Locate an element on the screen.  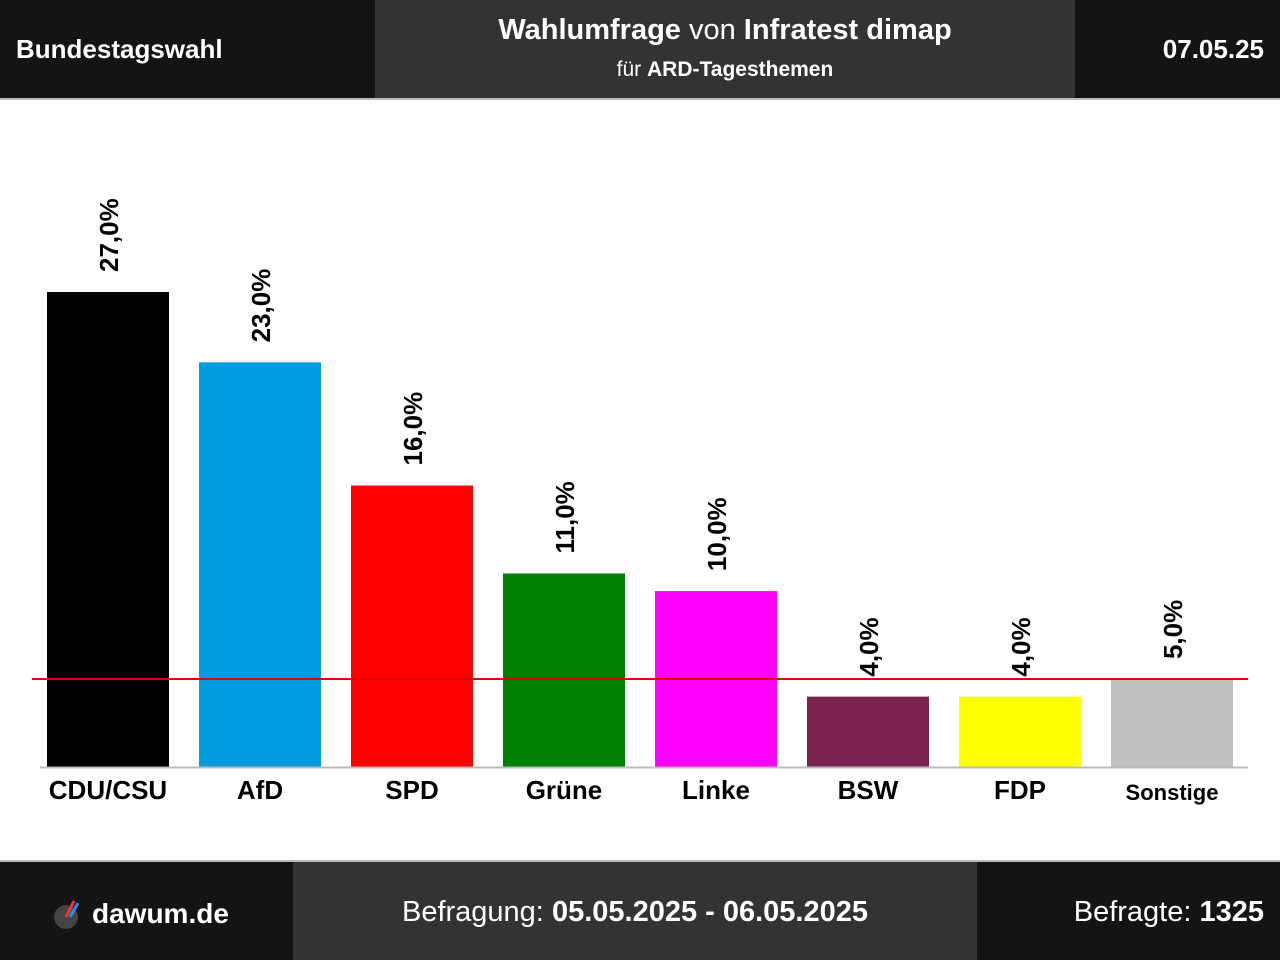
poll-title-type: Wahlumfrage is located at coordinates (589, 30).